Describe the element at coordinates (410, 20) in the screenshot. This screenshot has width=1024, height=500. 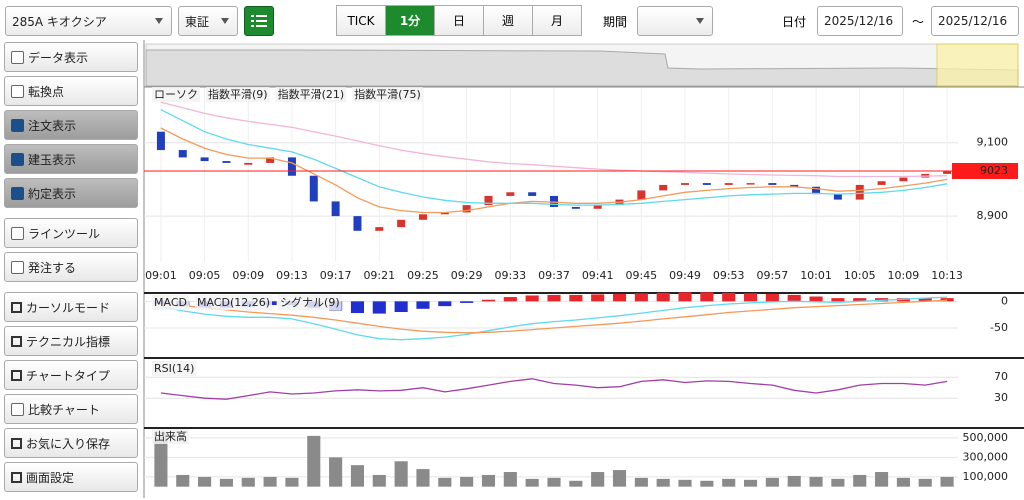
I see `period-tab: 1分` at that location.